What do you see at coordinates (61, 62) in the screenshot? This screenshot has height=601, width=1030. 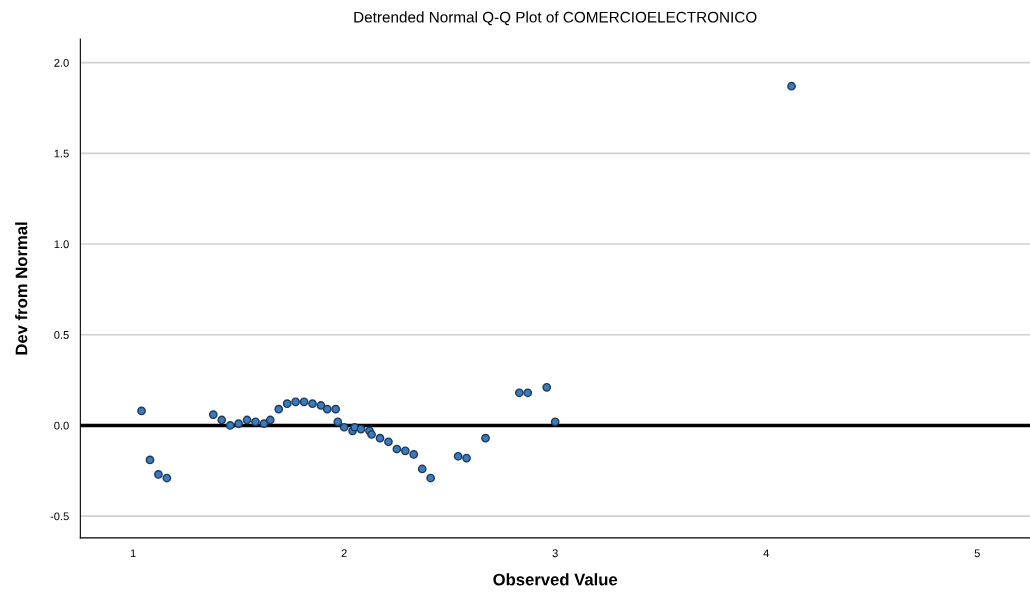 I see `y-tick-label: 2.0` at bounding box center [61, 62].